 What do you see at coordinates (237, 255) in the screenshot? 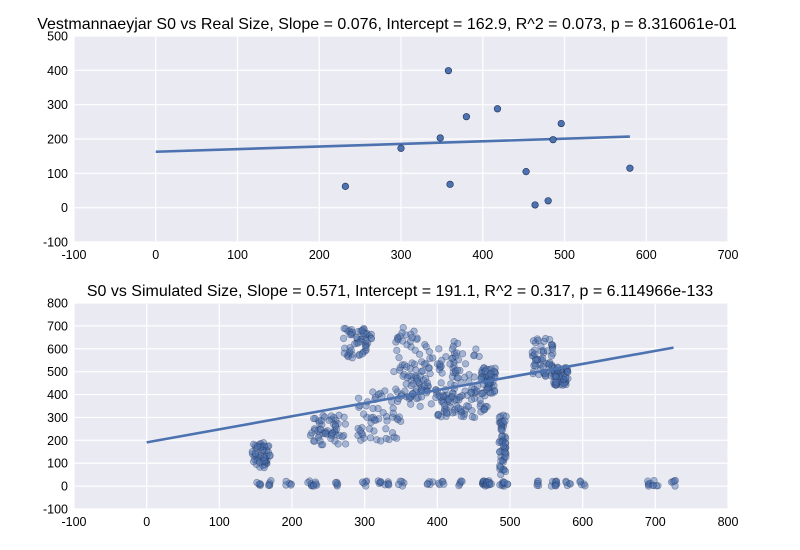
I see `x-tick-label: 100` at bounding box center [237, 255].